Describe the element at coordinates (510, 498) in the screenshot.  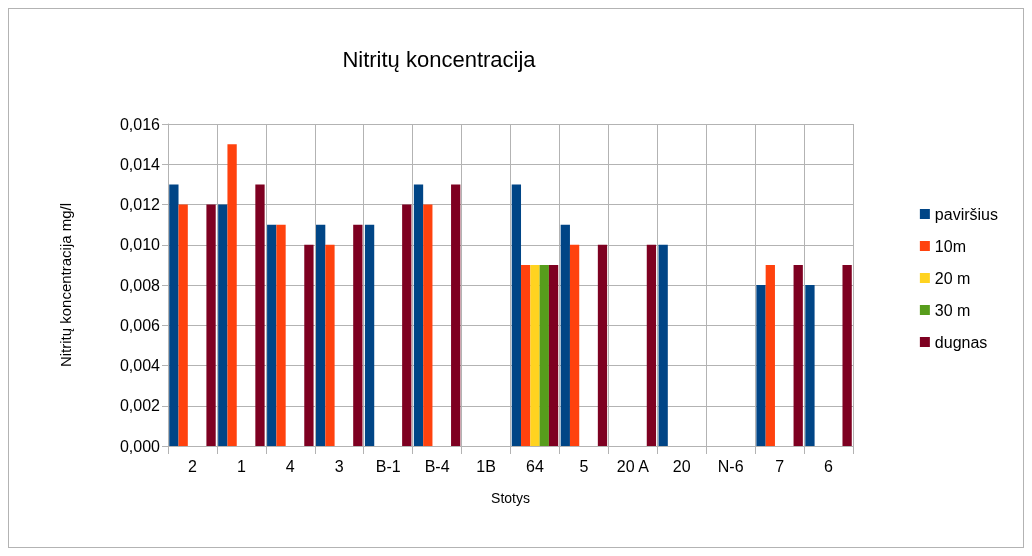
I see `x-axis-title: Stotys` at that location.